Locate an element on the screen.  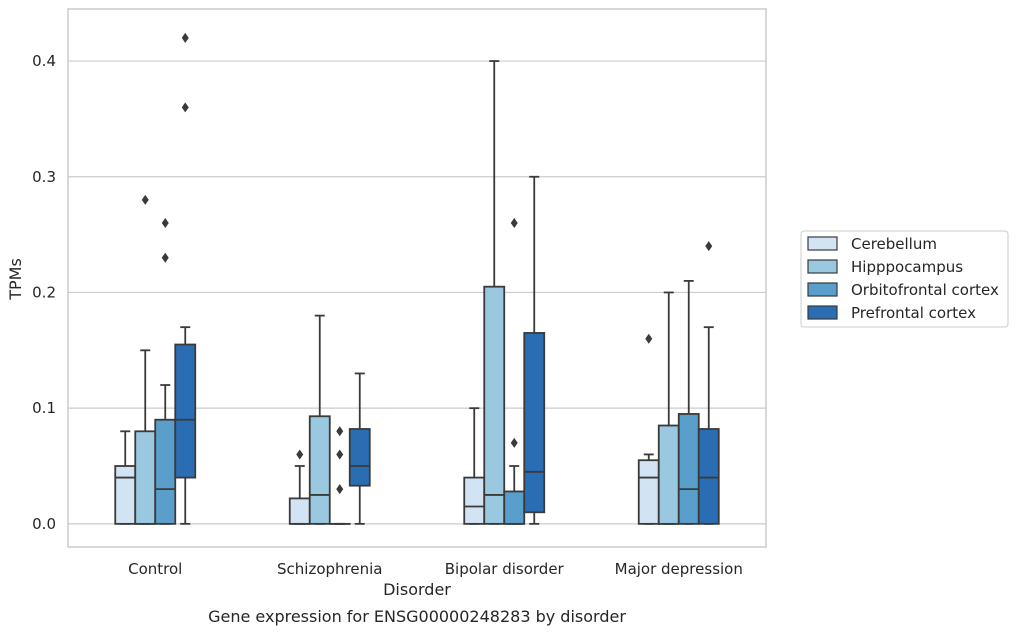
legend-frame is located at coordinates (904, 279).